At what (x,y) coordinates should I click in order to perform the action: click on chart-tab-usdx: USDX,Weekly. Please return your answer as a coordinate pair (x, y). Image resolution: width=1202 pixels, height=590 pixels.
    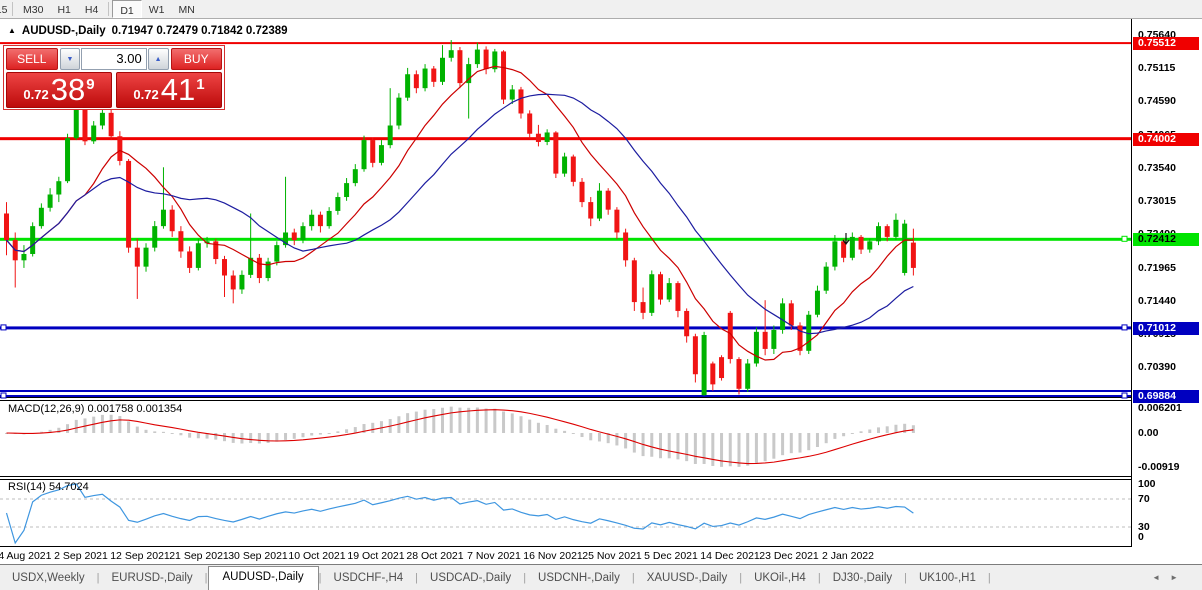
    Looking at the image, I should click on (48, 578).